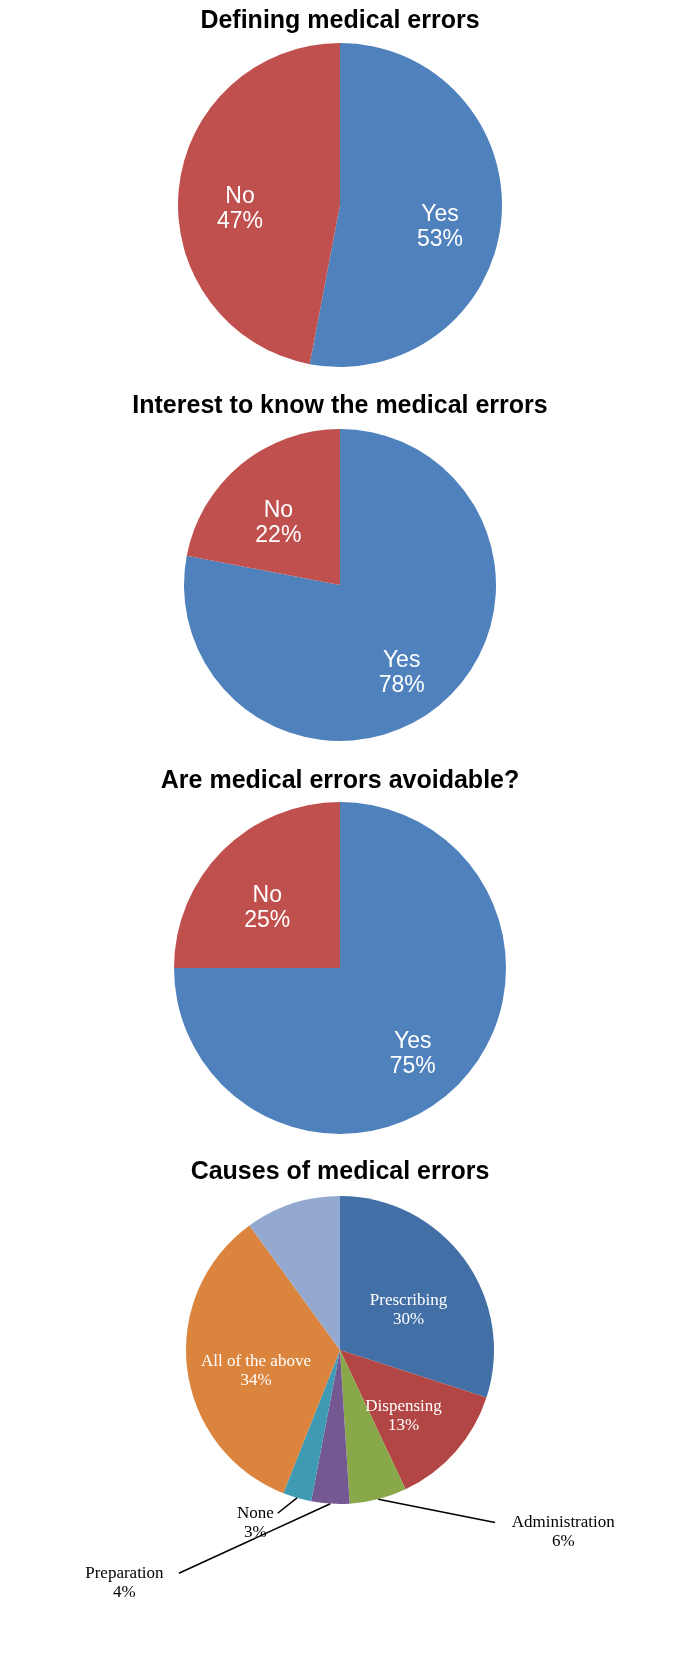 The width and height of the screenshot is (680, 1656). Describe the element at coordinates (255, 1513) in the screenshot. I see `slice-label: None` at that location.